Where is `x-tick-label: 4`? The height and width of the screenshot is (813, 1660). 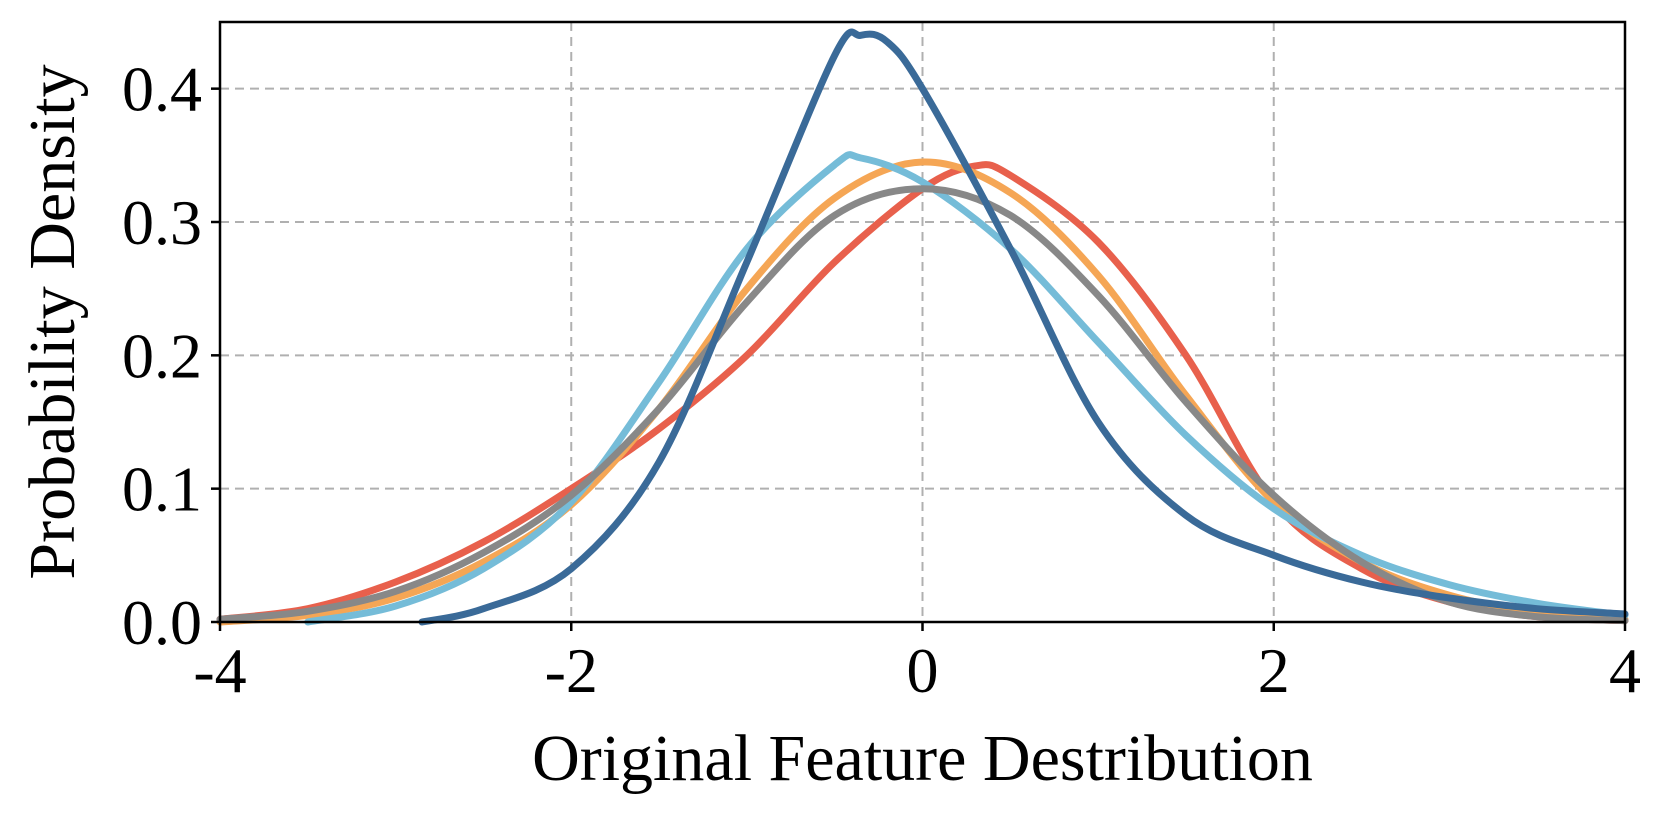
x-tick-label: 4 is located at coordinates (1625, 670).